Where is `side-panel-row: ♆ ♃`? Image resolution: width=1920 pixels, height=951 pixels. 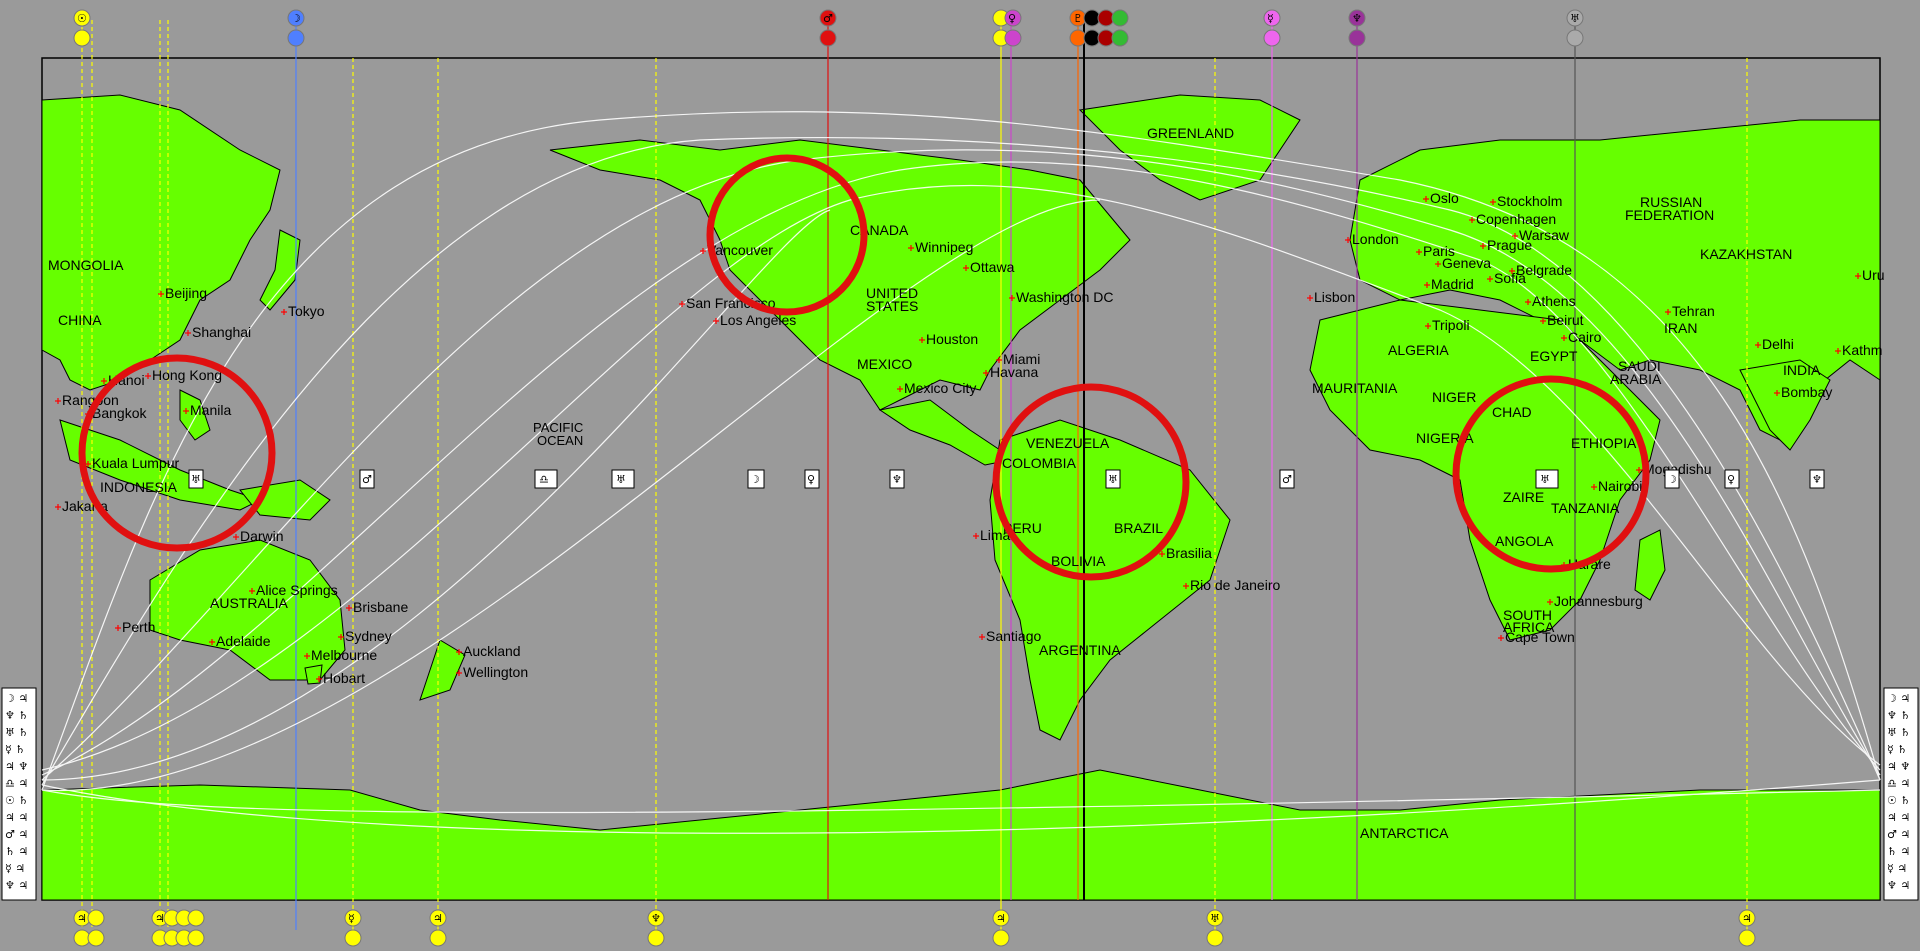 side-panel-row: ♆ ♃ is located at coordinates (16, 885).